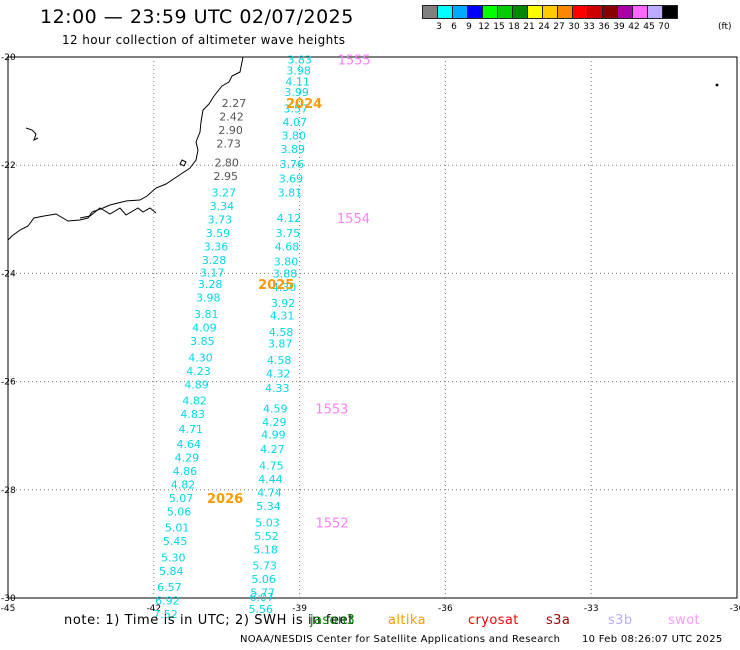 The width and height of the screenshot is (740, 650). What do you see at coordinates (469, 27) in the screenshot?
I see `legend-tick-label: 9` at bounding box center [469, 27].